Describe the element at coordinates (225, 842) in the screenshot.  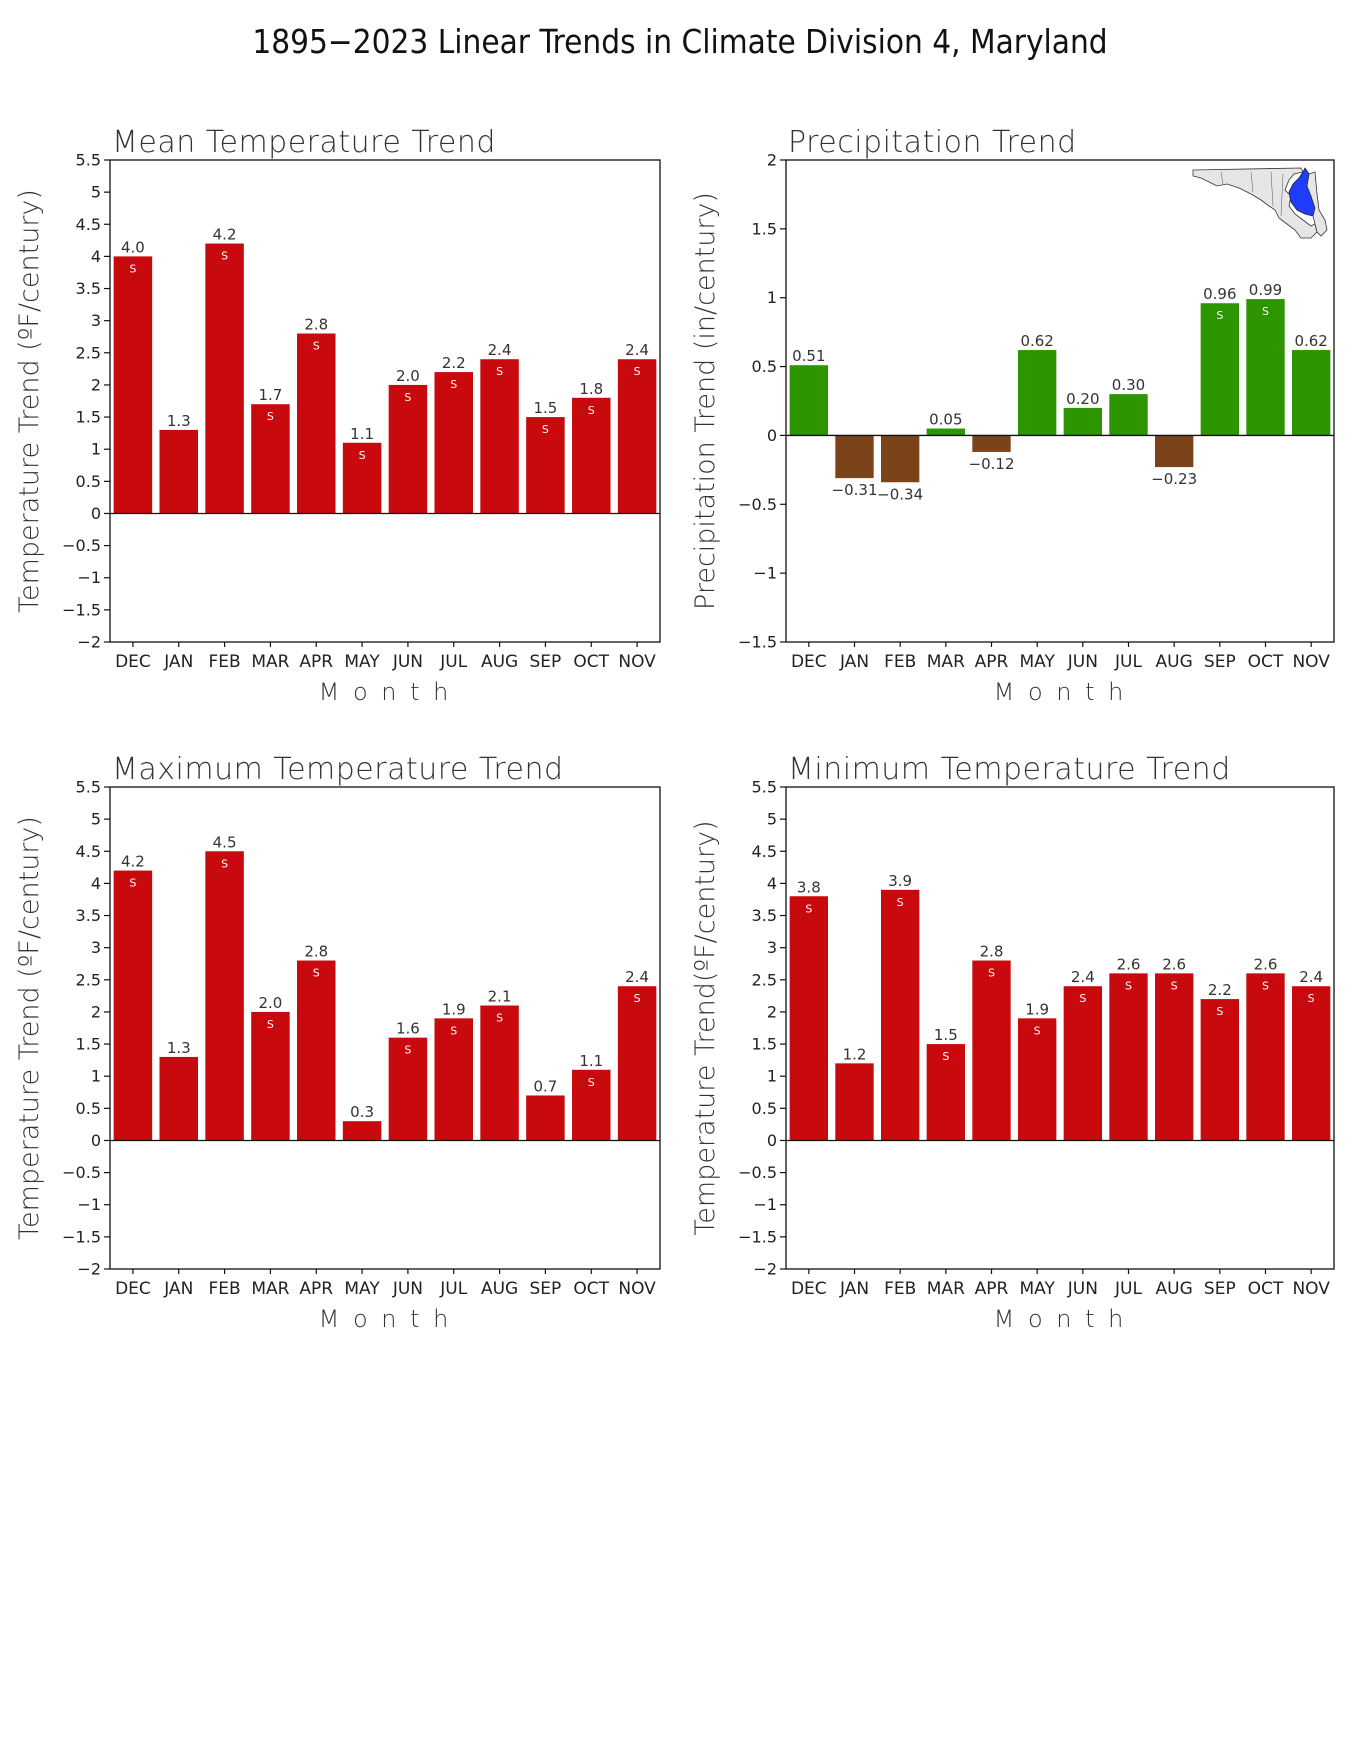
I see `data-label: 4.5` at that location.